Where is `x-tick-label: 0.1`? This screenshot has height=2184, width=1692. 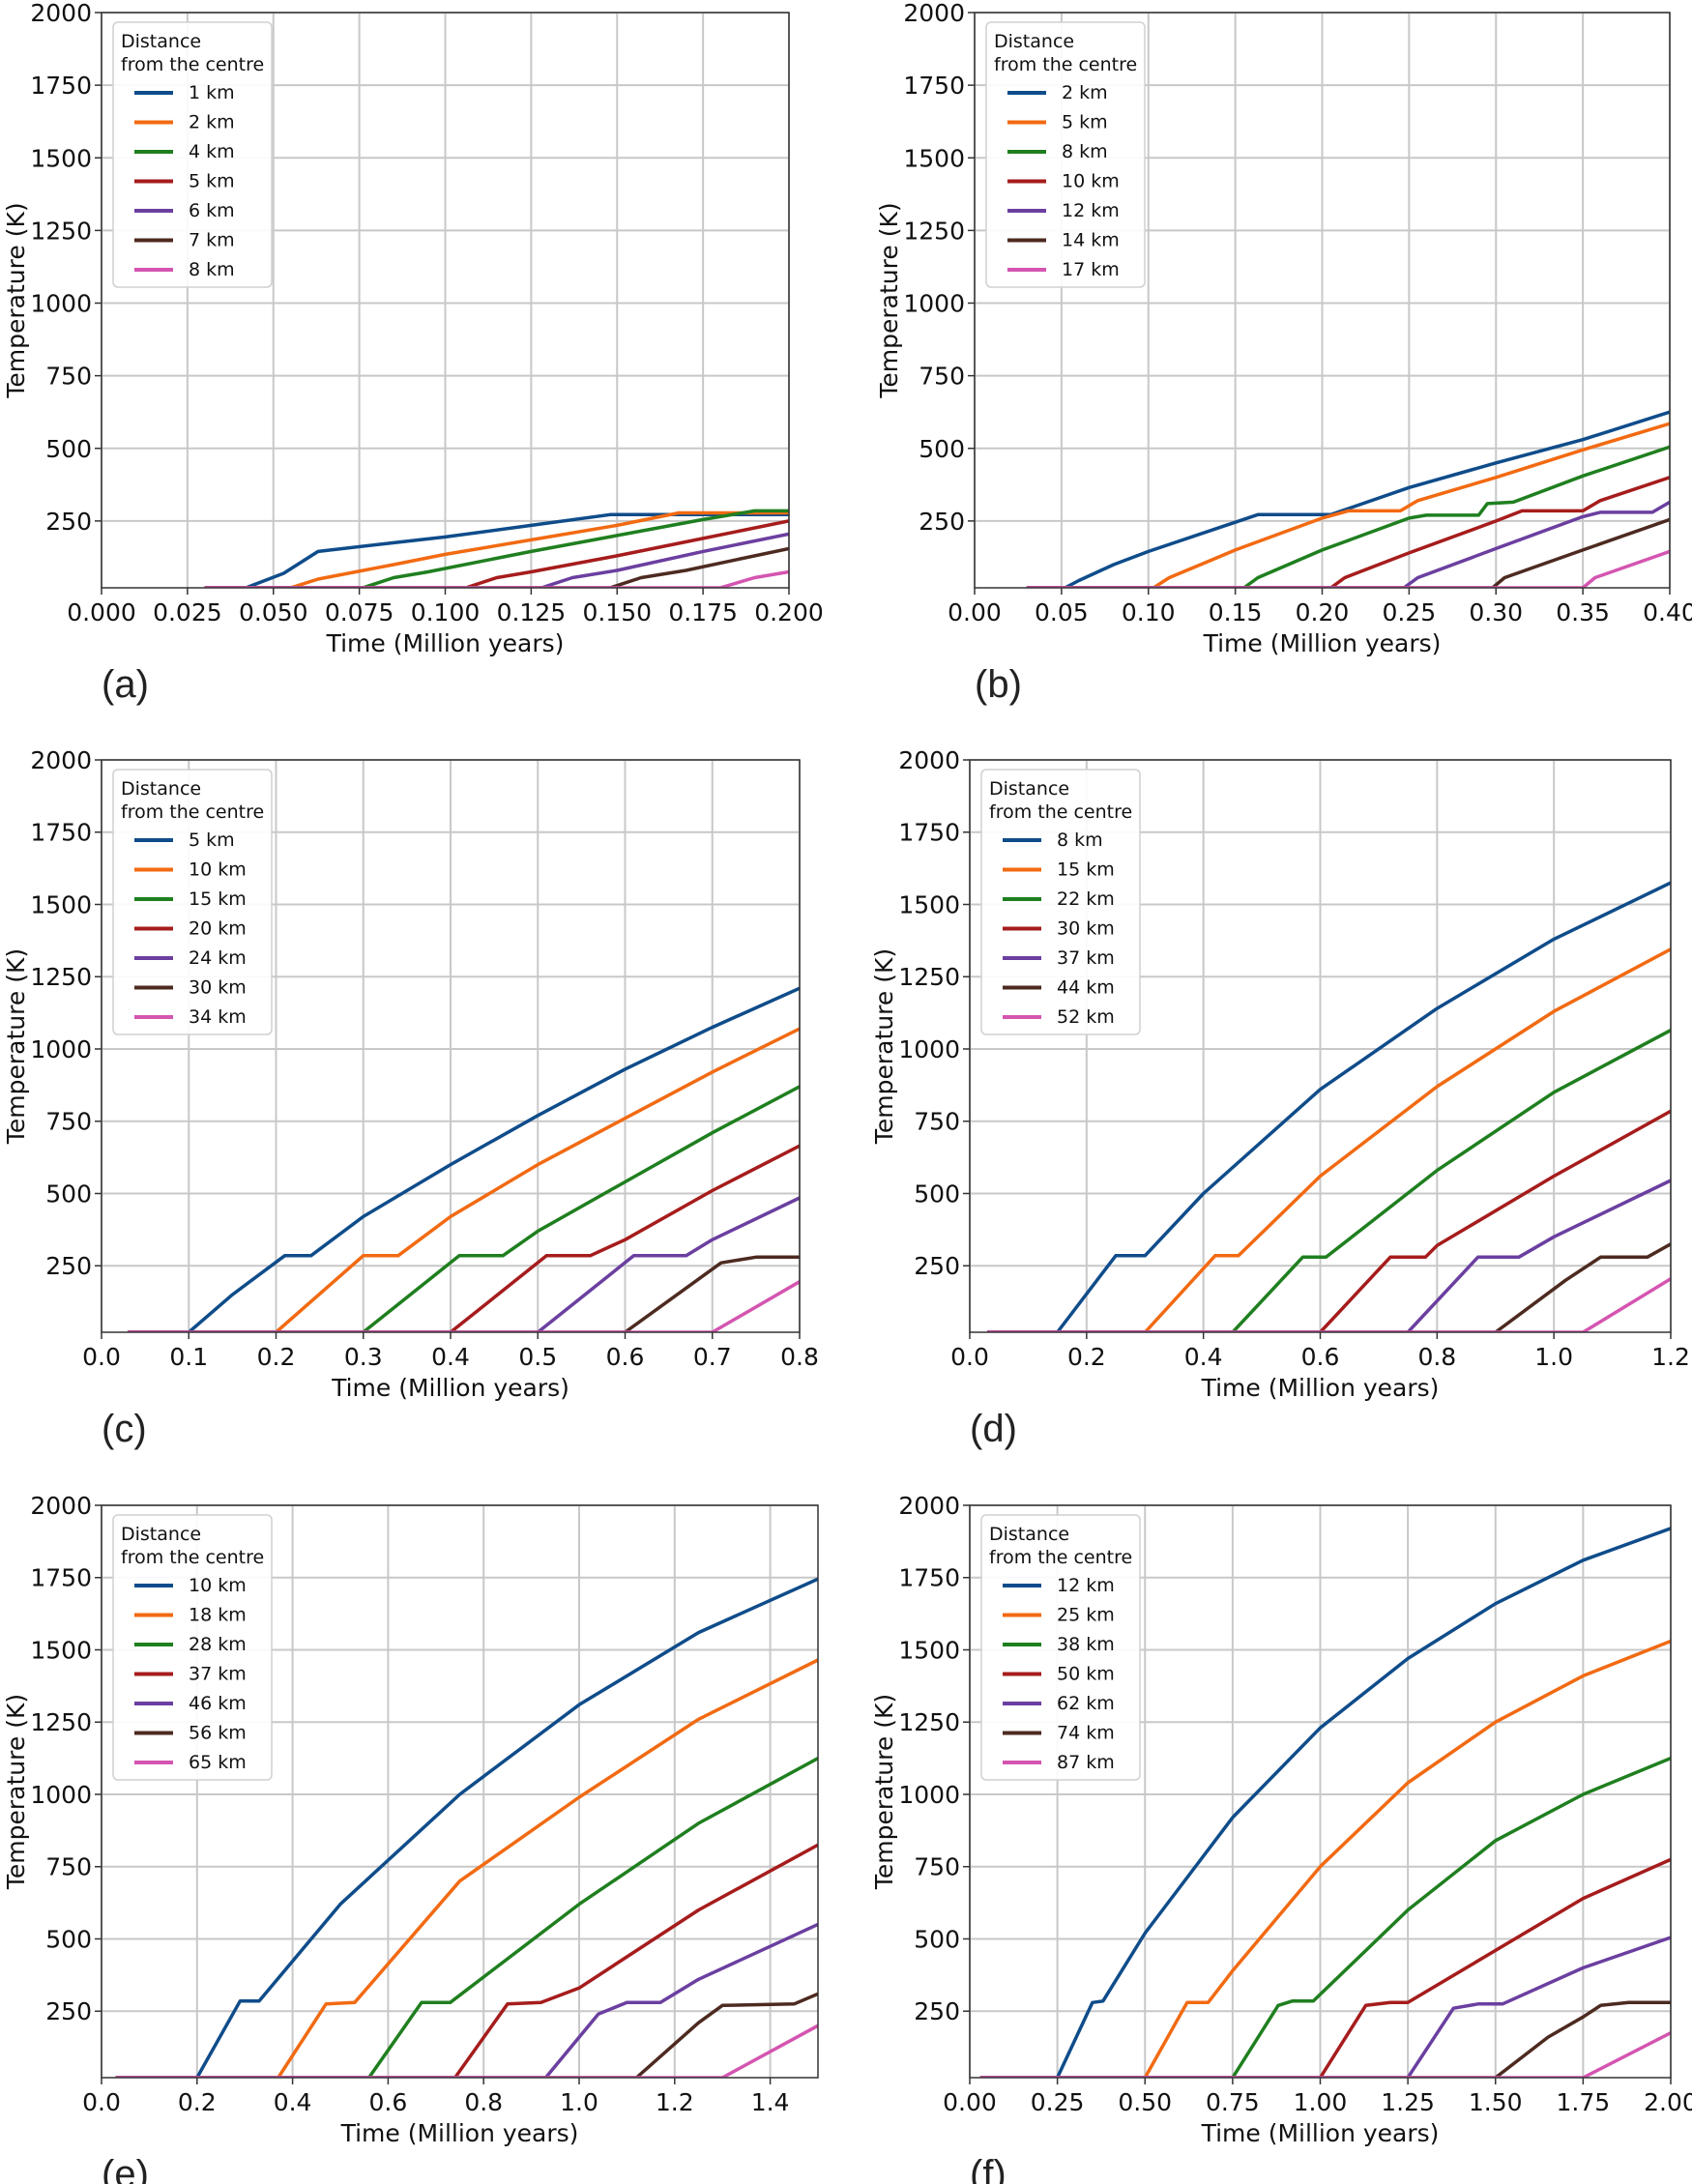
x-tick-label: 0.1 is located at coordinates (188, 1357).